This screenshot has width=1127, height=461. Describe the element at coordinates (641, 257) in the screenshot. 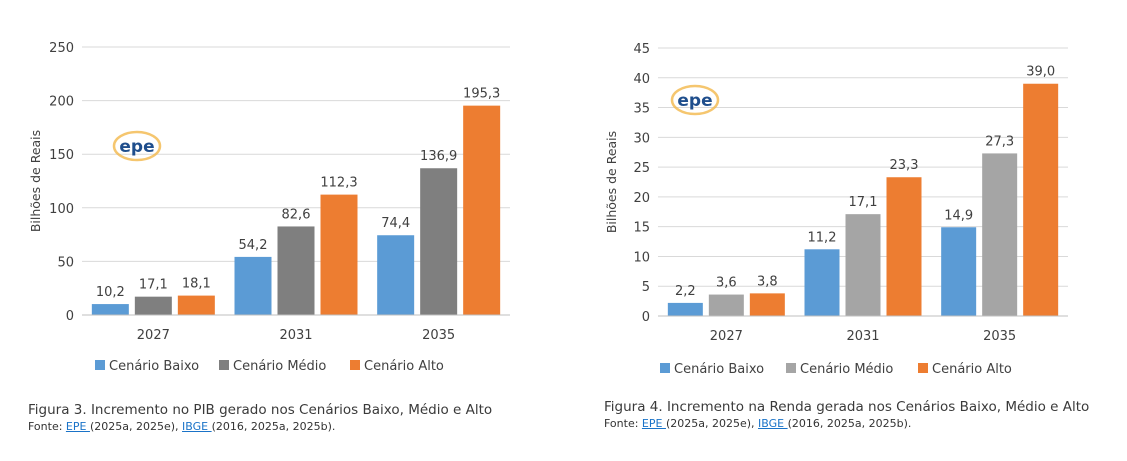

I see `y-tick-label: 10` at that location.